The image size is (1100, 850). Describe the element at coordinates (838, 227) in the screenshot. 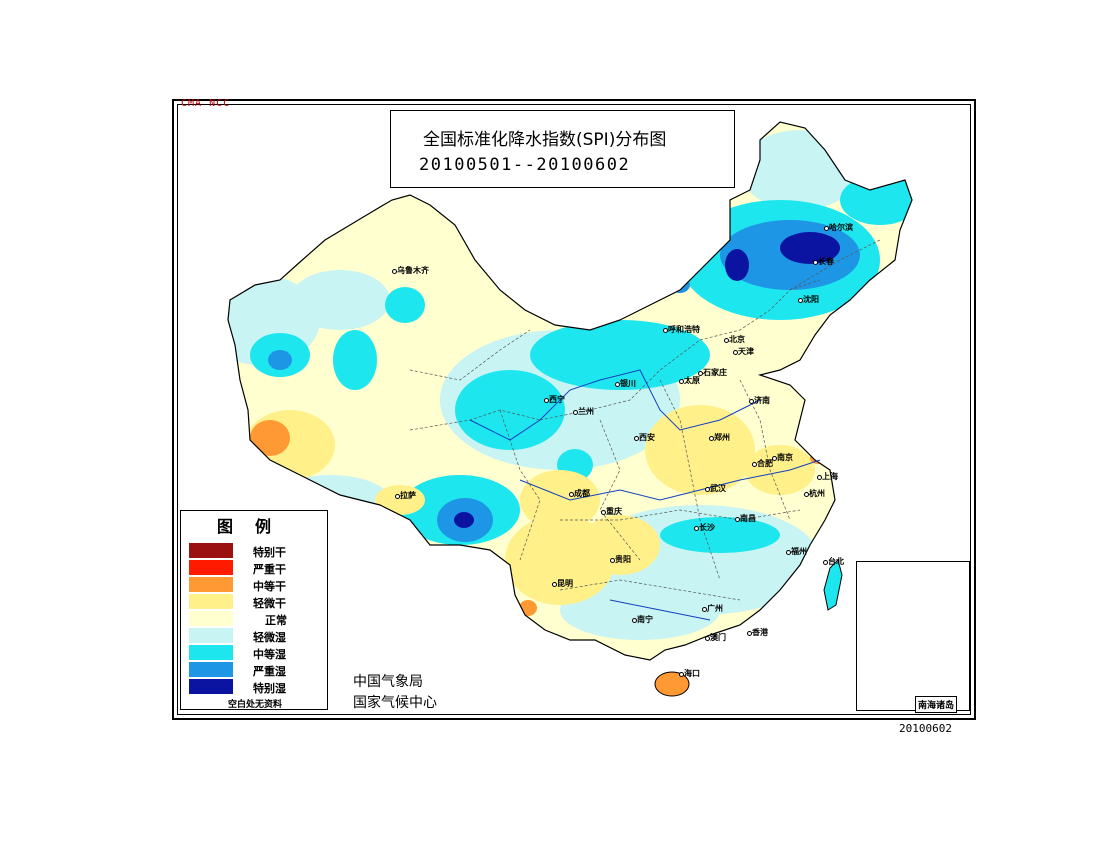

I see `city-label: 哈尔滨` at that location.